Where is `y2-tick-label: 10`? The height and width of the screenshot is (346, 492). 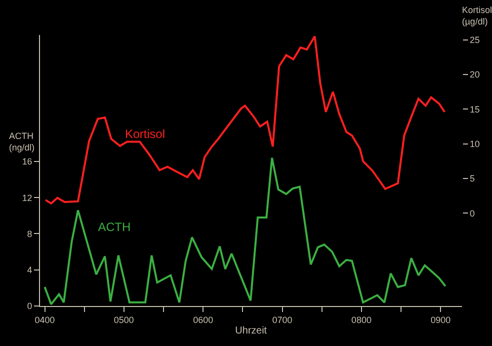
y2-tick-label: 10 is located at coordinates (475, 143).